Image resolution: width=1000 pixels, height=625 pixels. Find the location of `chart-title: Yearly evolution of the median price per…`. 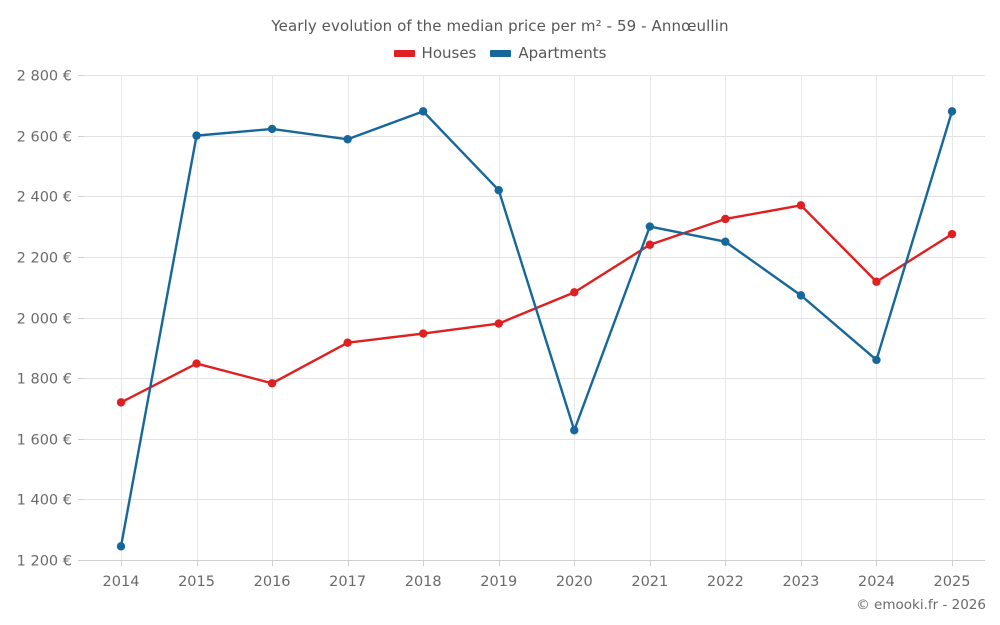

chart-title: Yearly evolution of the median price per… is located at coordinates (500, 26).